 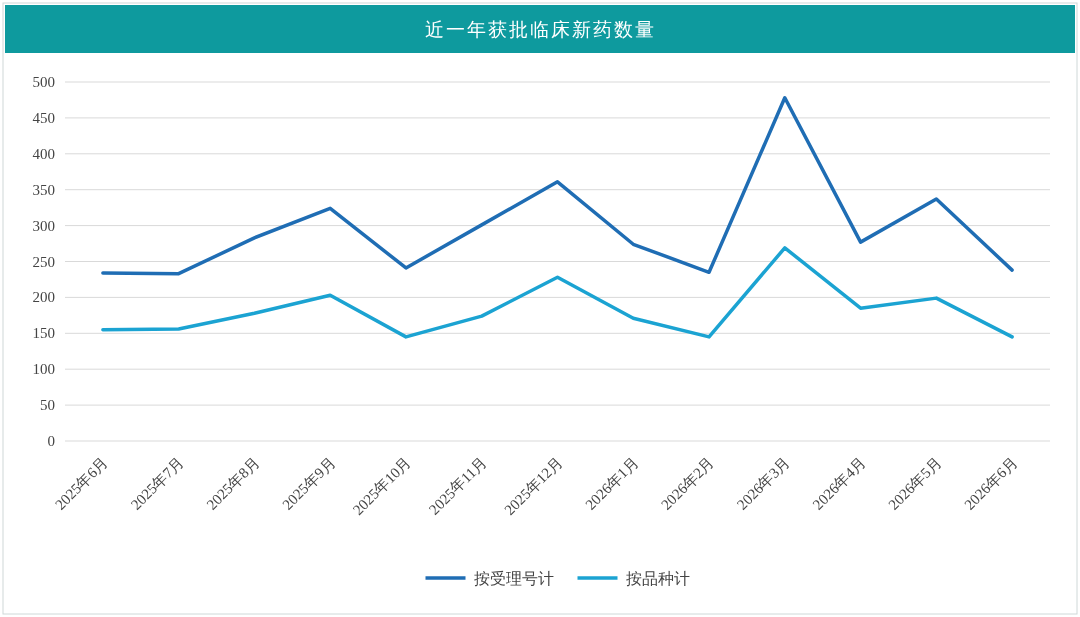 What do you see at coordinates (43, 297) in the screenshot?
I see `y-tick-label: 200` at bounding box center [43, 297].